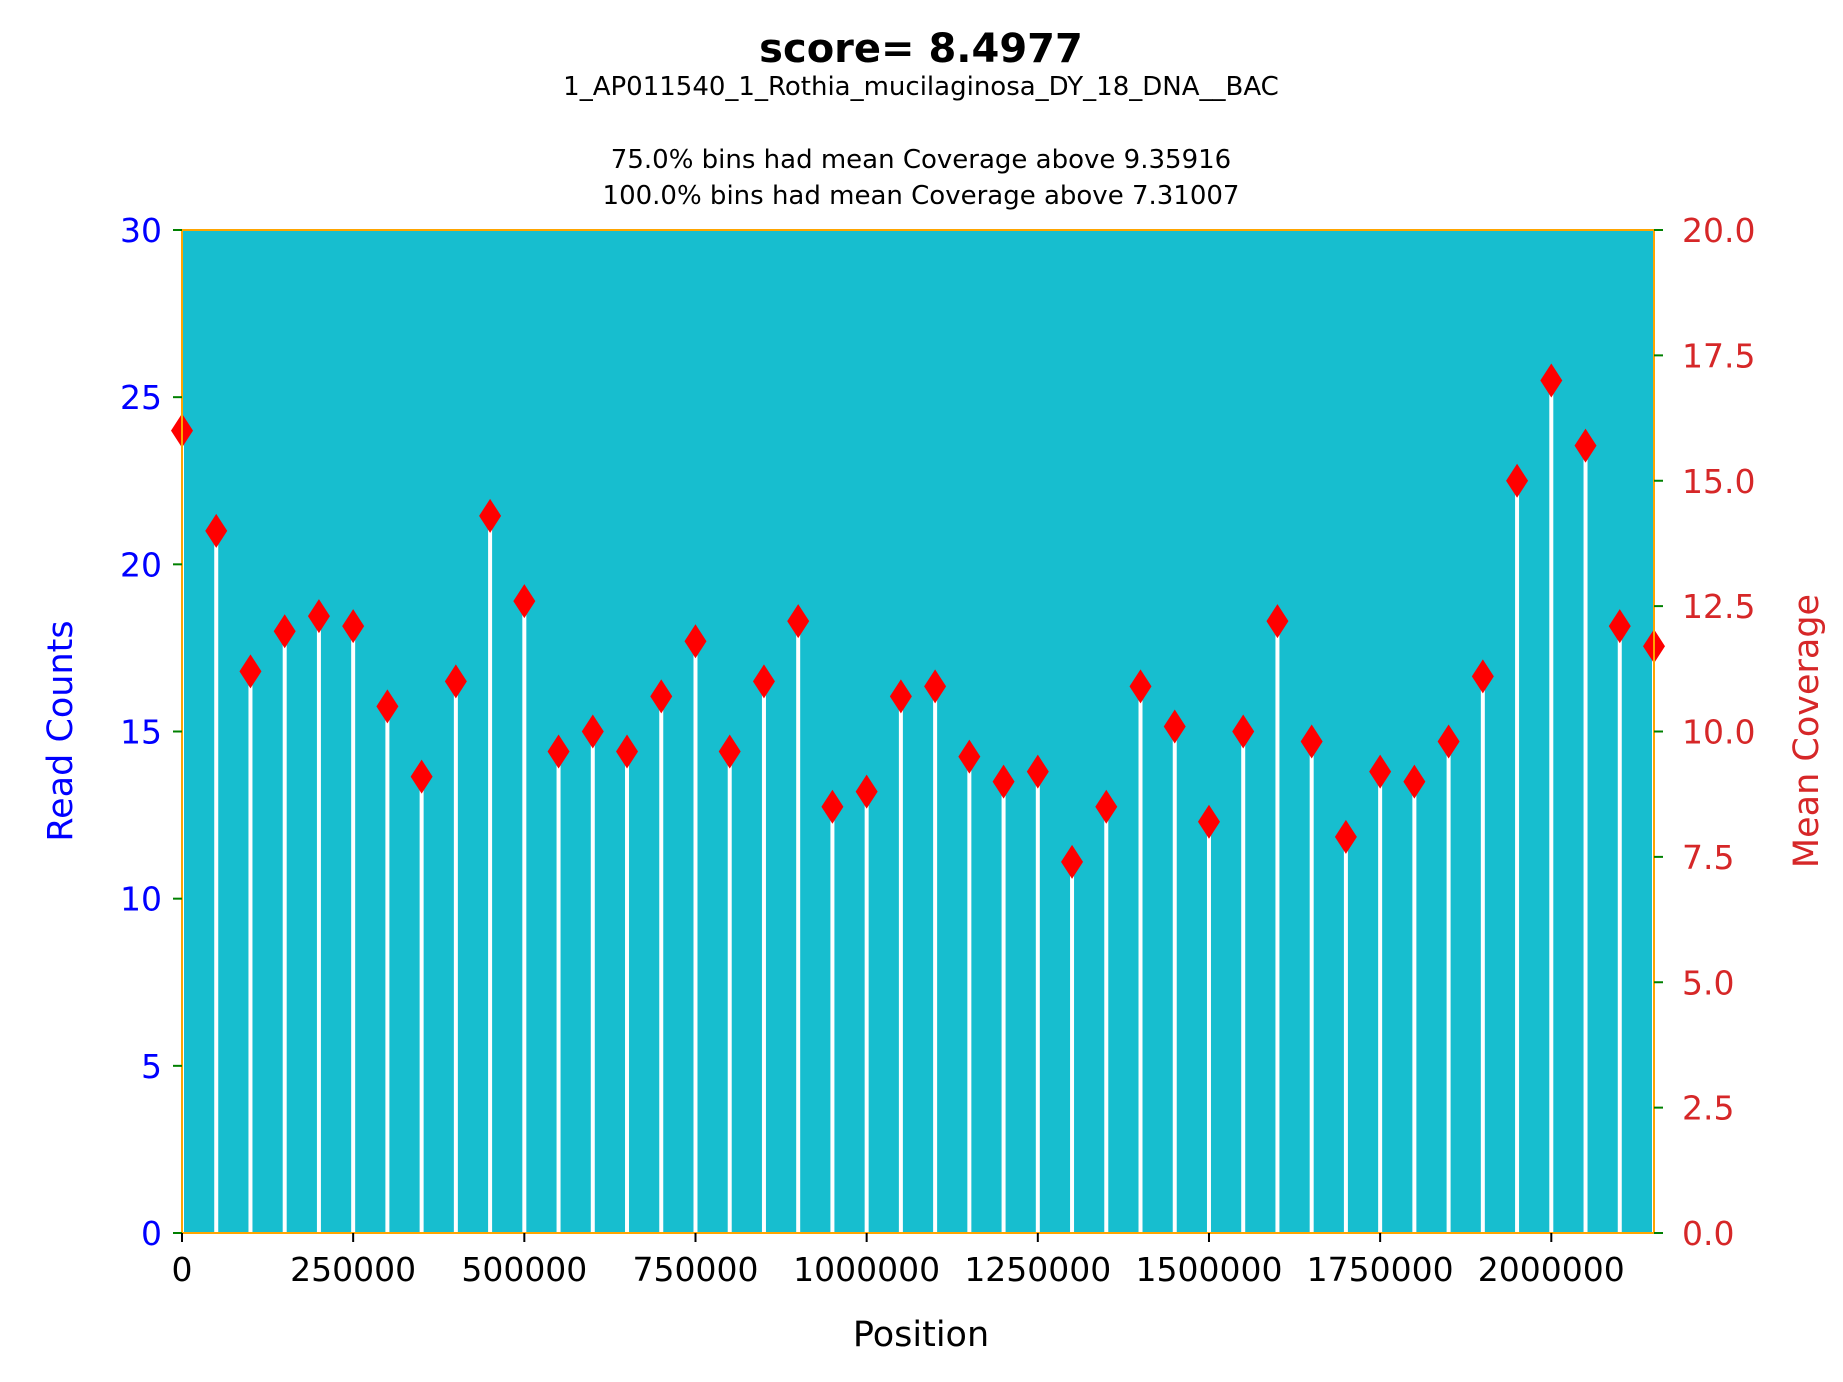 The width and height of the screenshot is (1843, 1382). What do you see at coordinates (141, 397) in the screenshot?
I see `left-tick-label: 25` at bounding box center [141, 397].